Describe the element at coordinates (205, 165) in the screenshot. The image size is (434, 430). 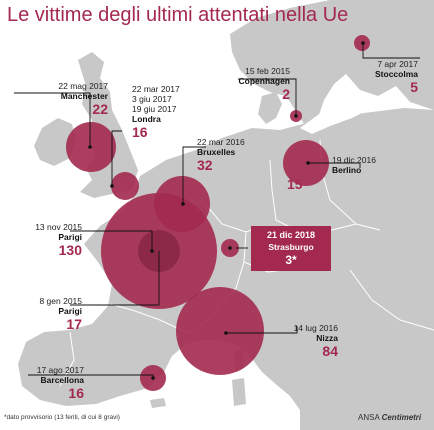
I see `victims-bruxelles: 32` at that location.